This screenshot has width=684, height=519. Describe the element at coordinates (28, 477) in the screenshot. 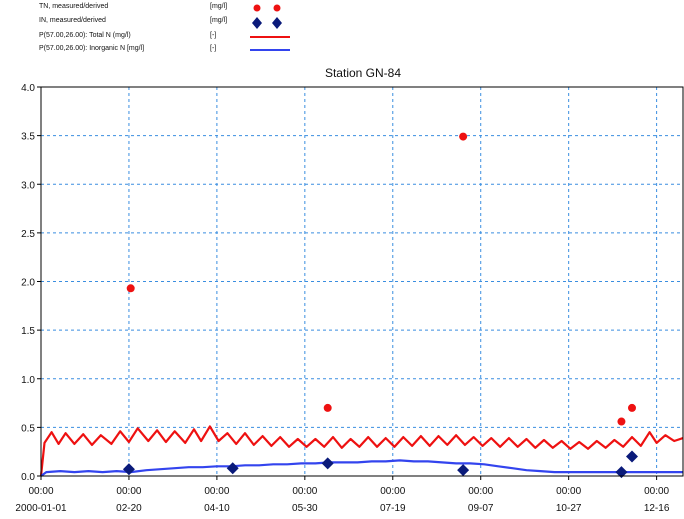

I see `y-tick-label: 0.0` at that location.